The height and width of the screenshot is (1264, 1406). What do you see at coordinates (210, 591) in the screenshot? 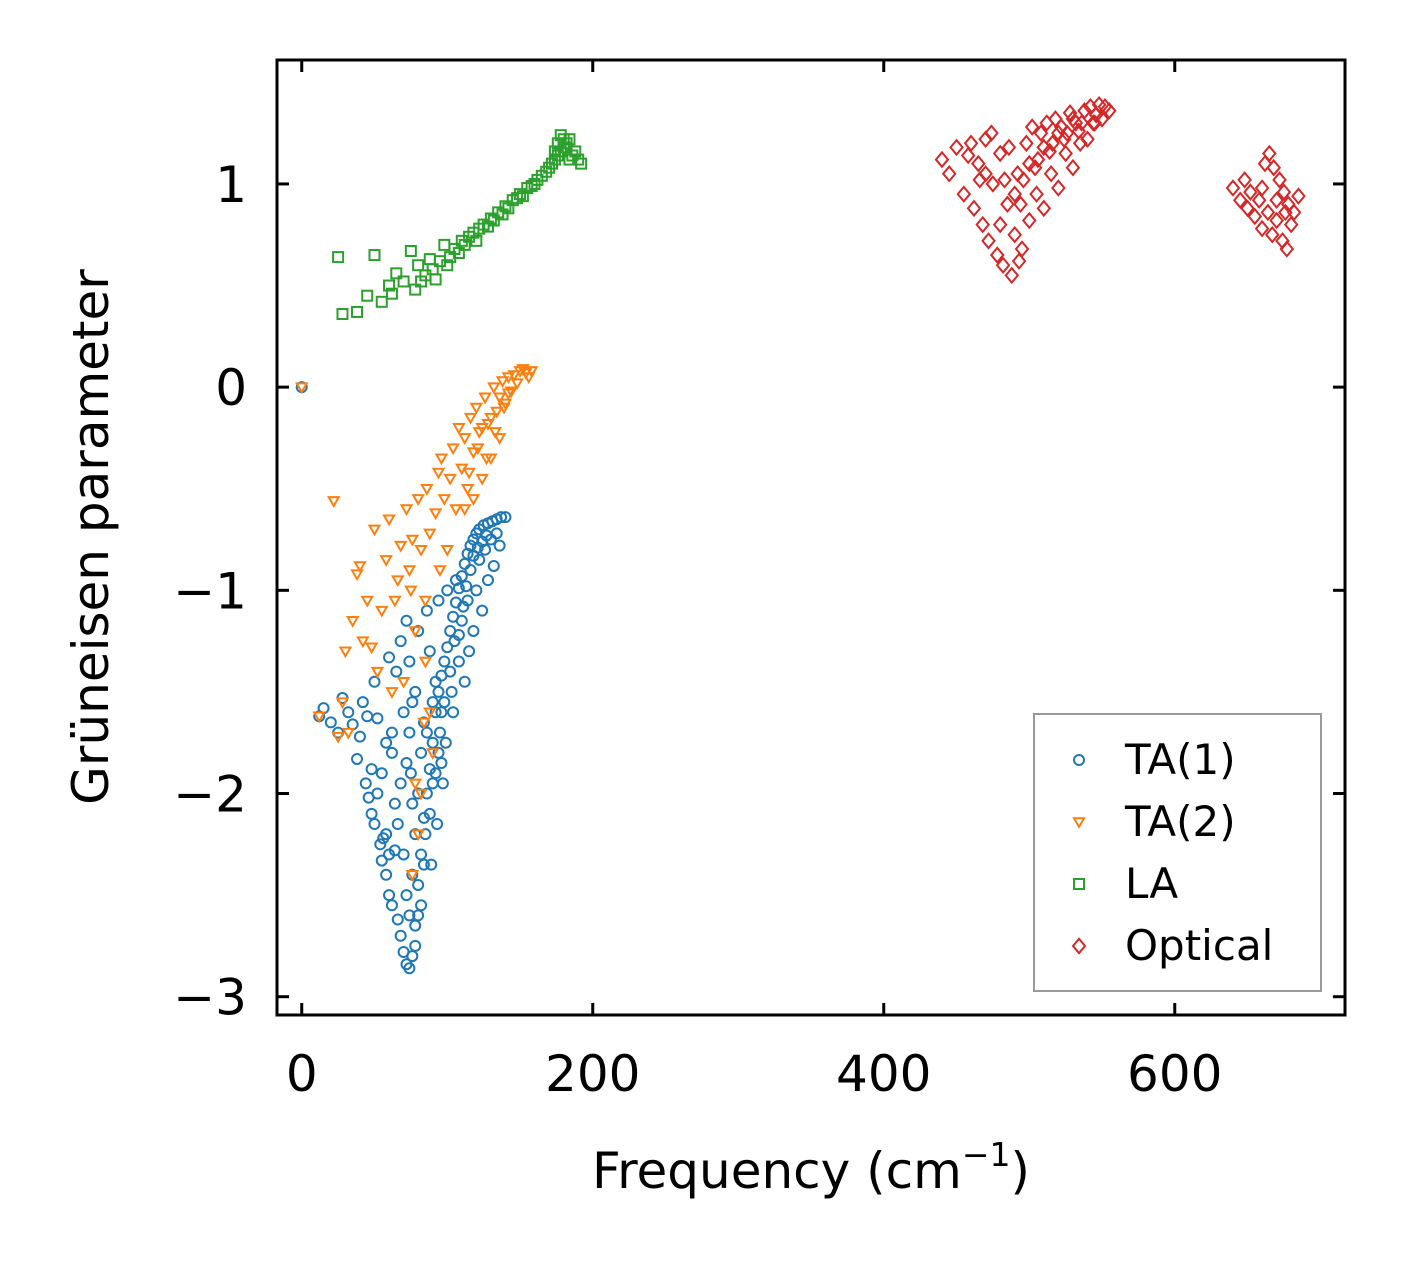
I see `y-tick-label: −1` at bounding box center [210, 591].